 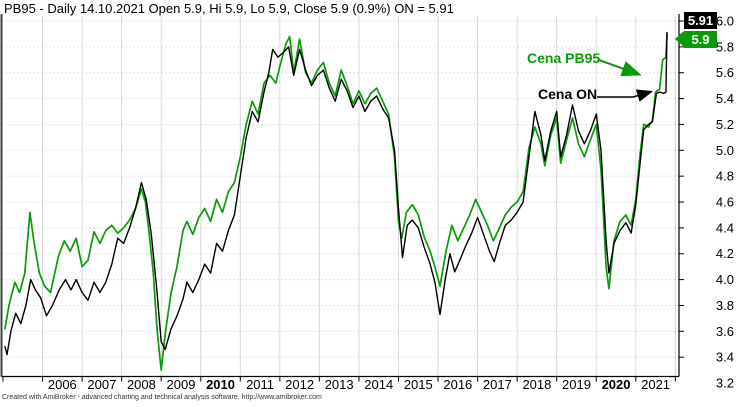 I want to click on svg-text: 2017, so click(x=497, y=384).